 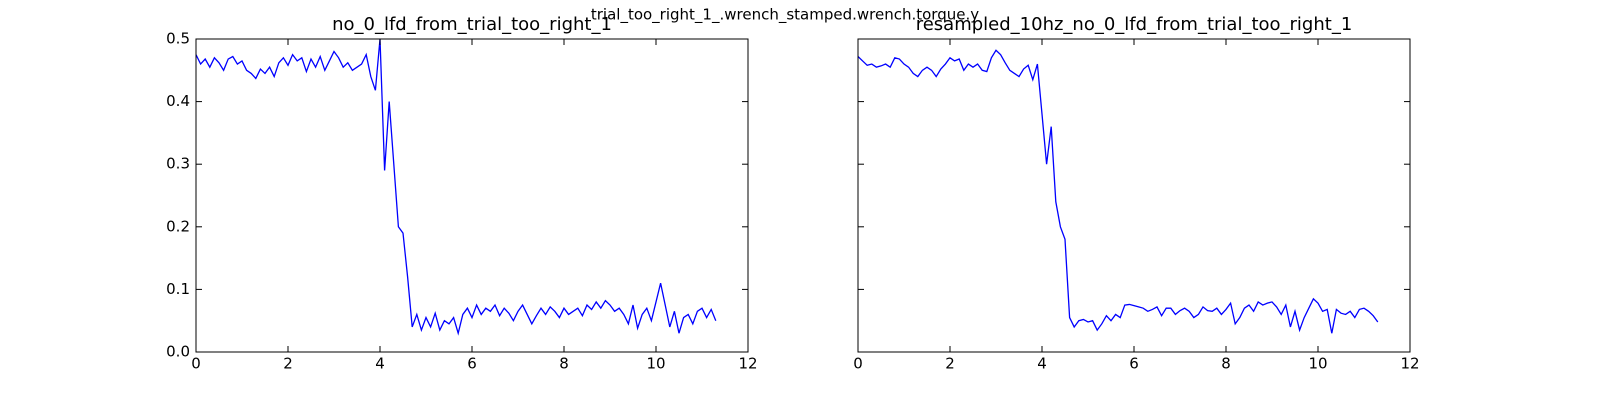 I want to click on y-tick-label: 0.2, so click(x=178, y=226).